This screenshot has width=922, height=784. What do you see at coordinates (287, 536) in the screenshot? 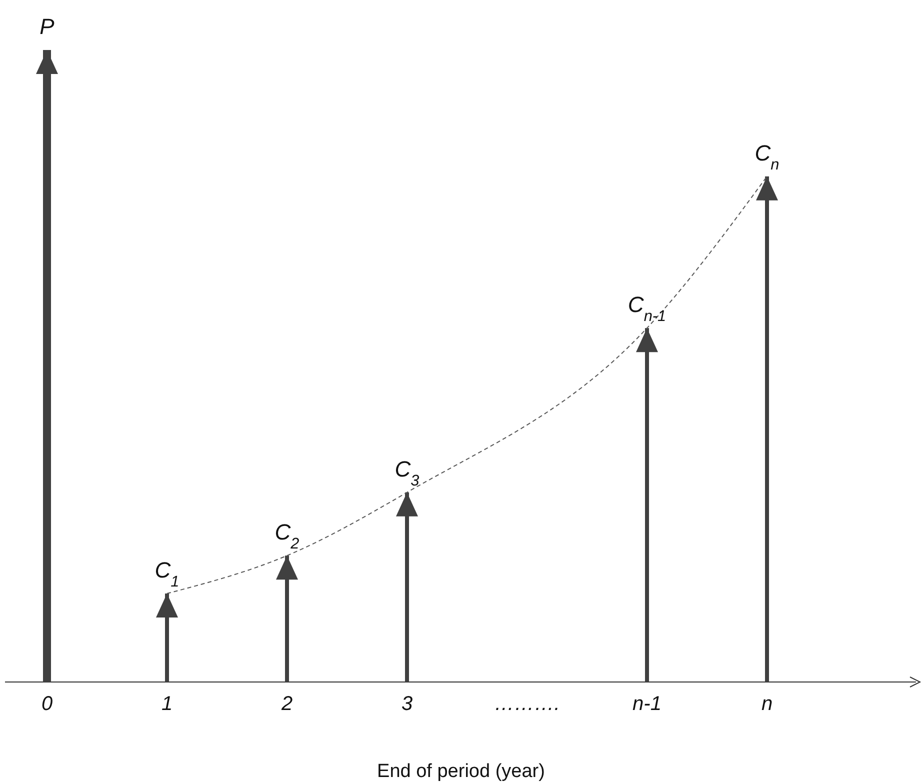
I see `annotation: C$_{2}$` at bounding box center [287, 536].